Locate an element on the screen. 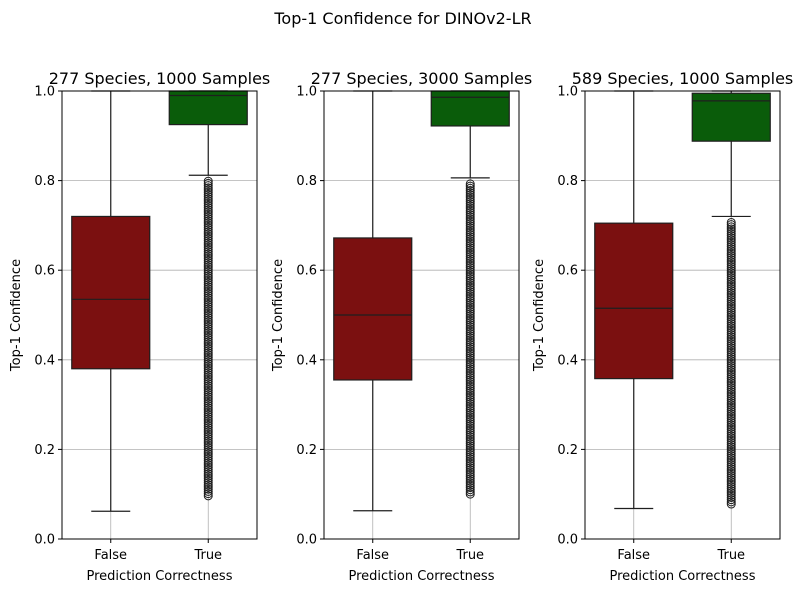  box-true is located at coordinates (470, 294).